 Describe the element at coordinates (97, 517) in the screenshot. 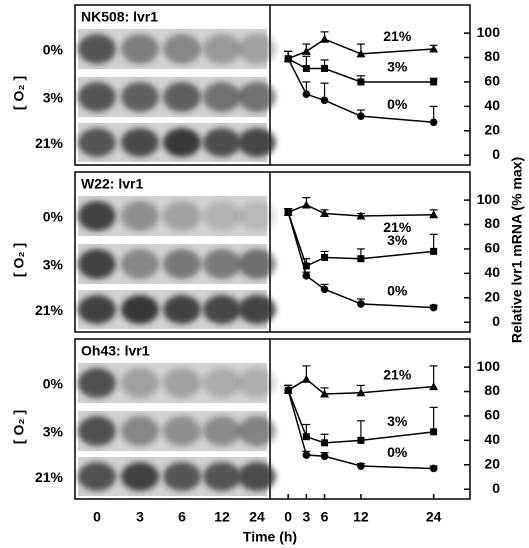

I see `lane-label: 0` at that location.